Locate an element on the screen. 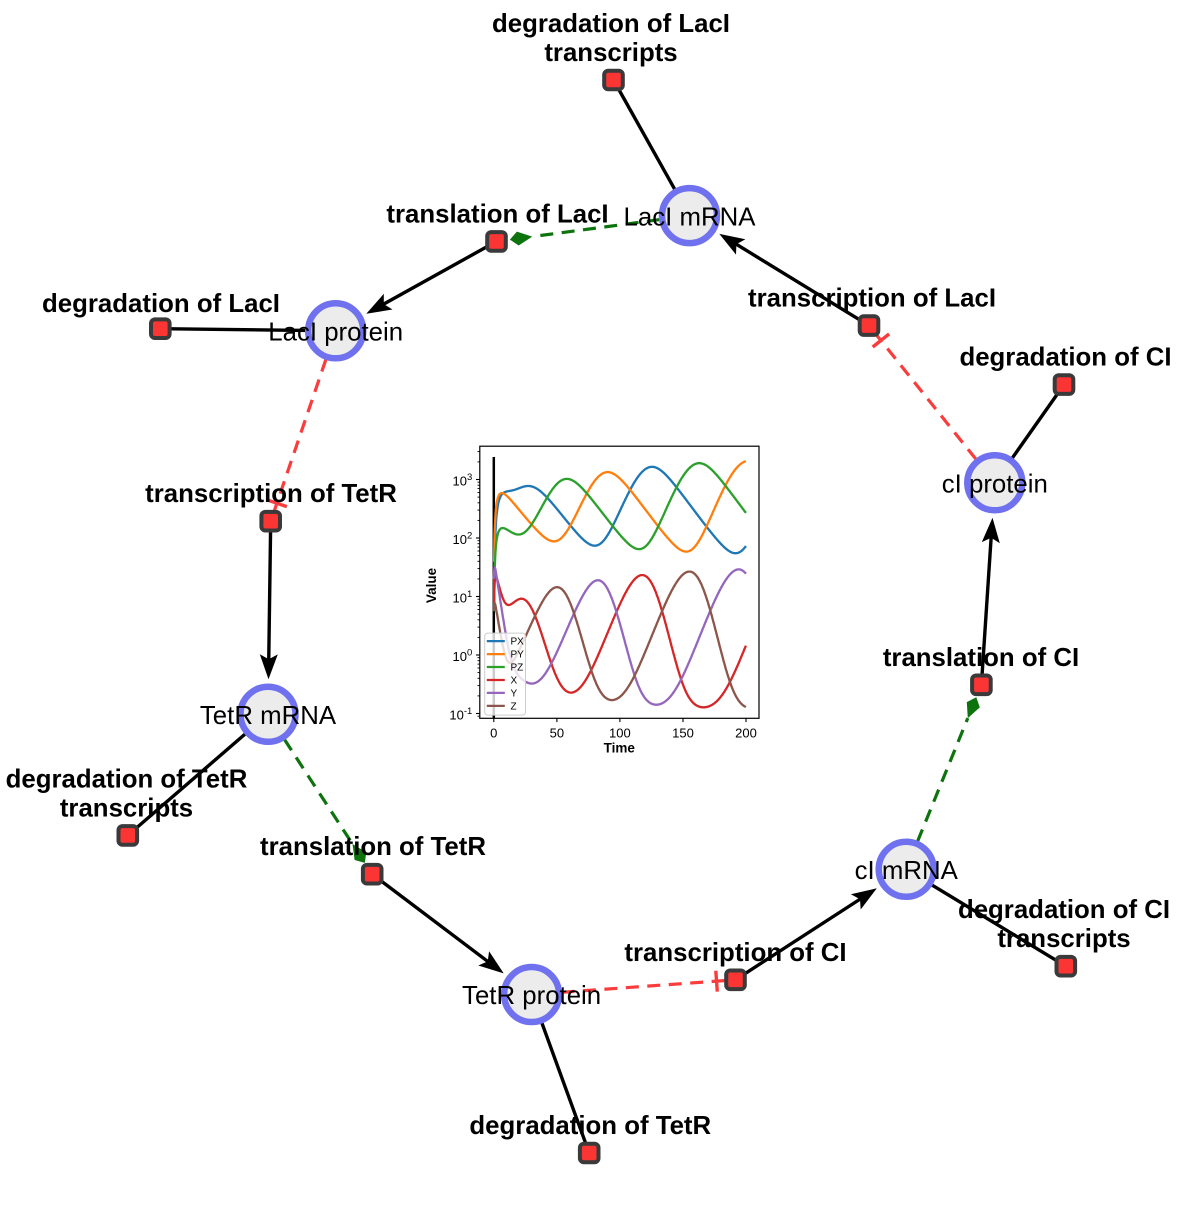  svg-text: translation of TetR is located at coordinates (373, 847).